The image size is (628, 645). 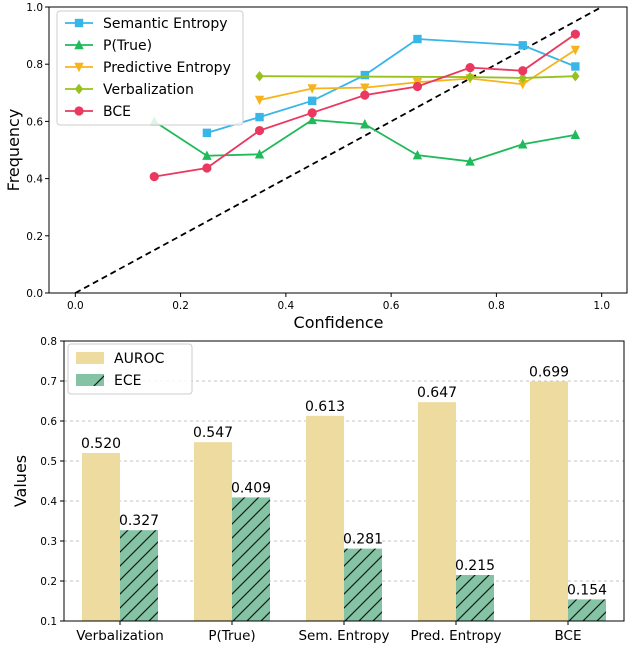 I want to click on x-tick-label: 0.4, so click(x=286, y=306).